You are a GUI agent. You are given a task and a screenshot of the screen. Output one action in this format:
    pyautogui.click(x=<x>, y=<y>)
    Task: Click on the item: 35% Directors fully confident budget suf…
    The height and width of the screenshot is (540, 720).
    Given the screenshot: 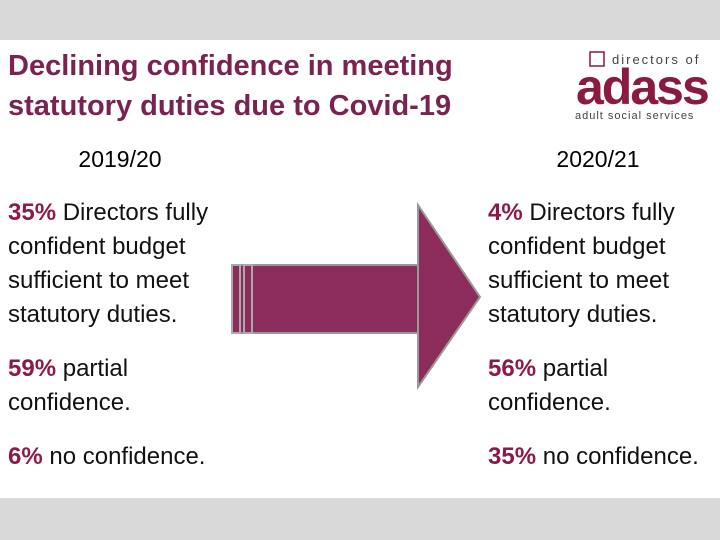 What is the action you would take?
    pyautogui.click(x=120, y=264)
    